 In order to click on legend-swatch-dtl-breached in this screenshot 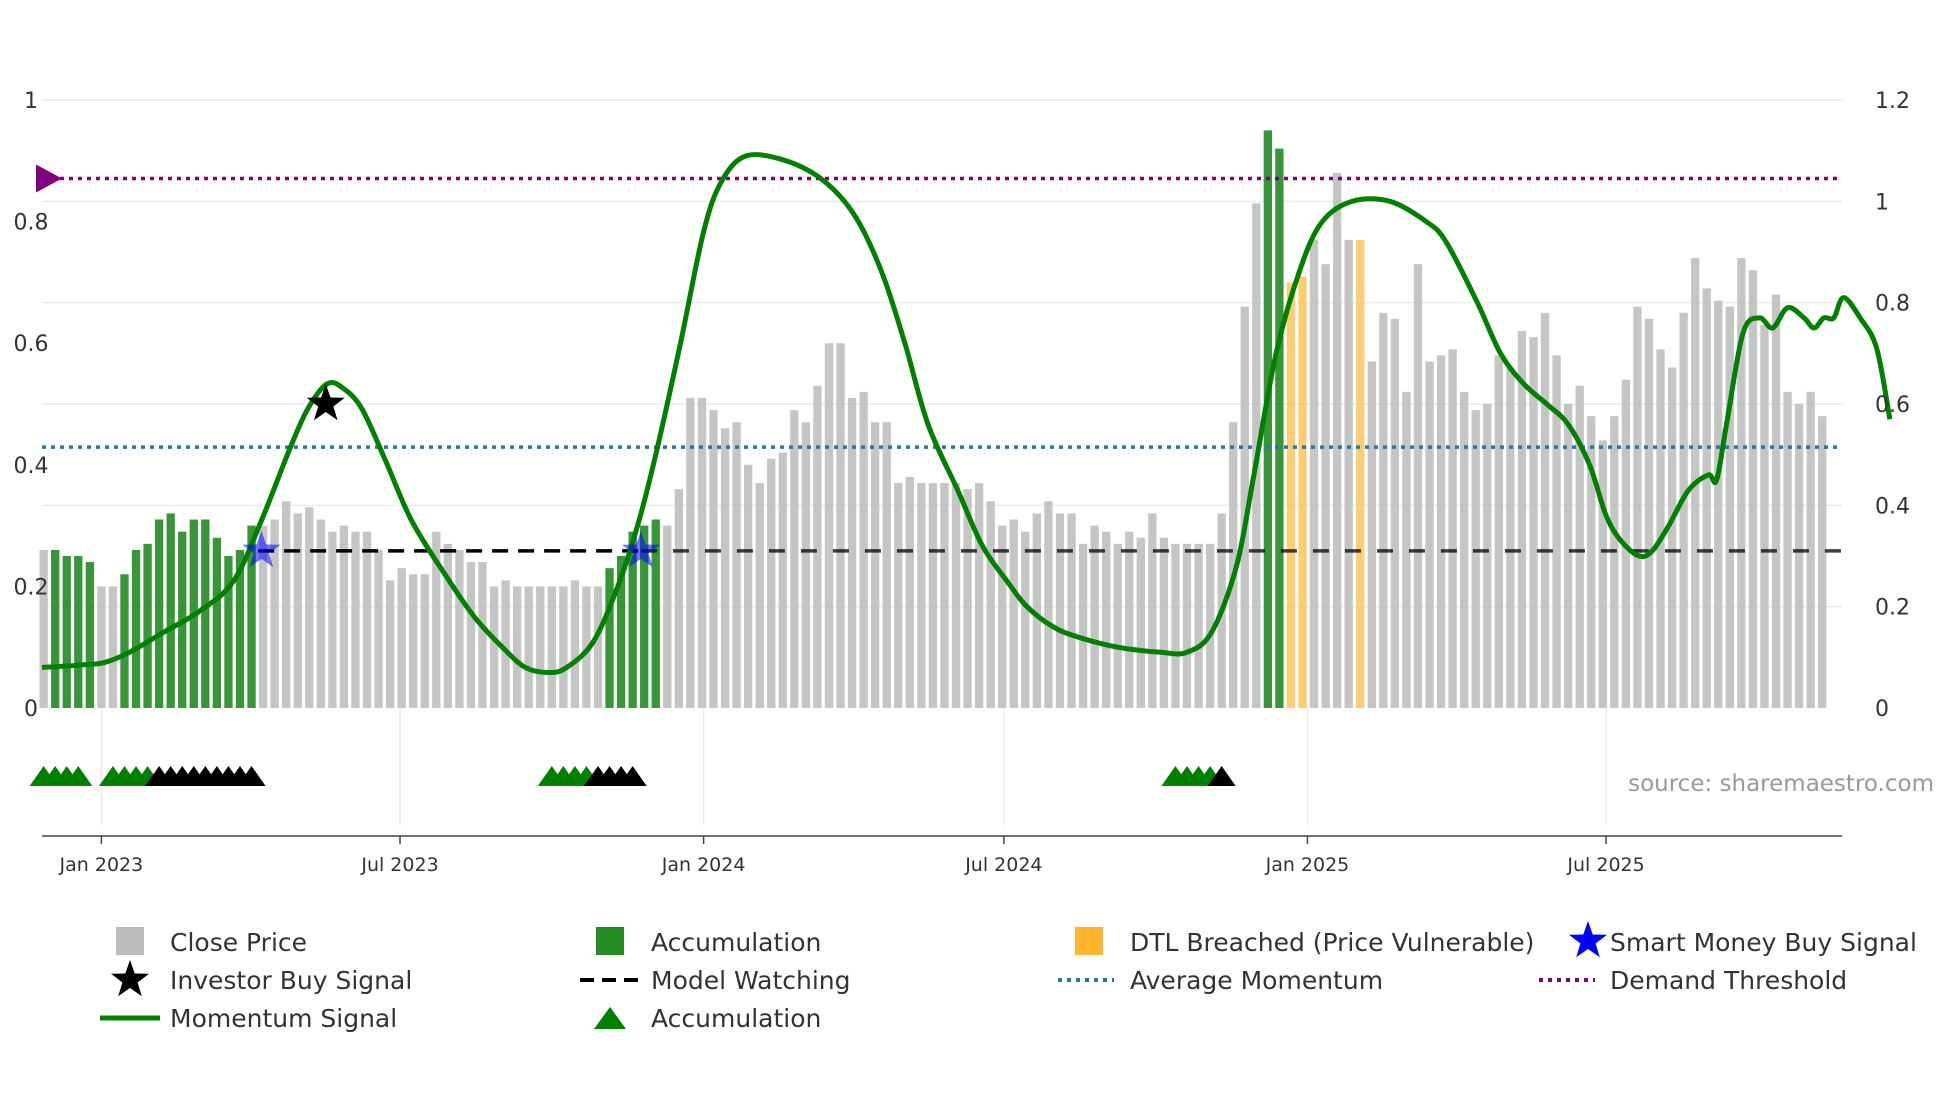, I will do `click(1089, 941)`.